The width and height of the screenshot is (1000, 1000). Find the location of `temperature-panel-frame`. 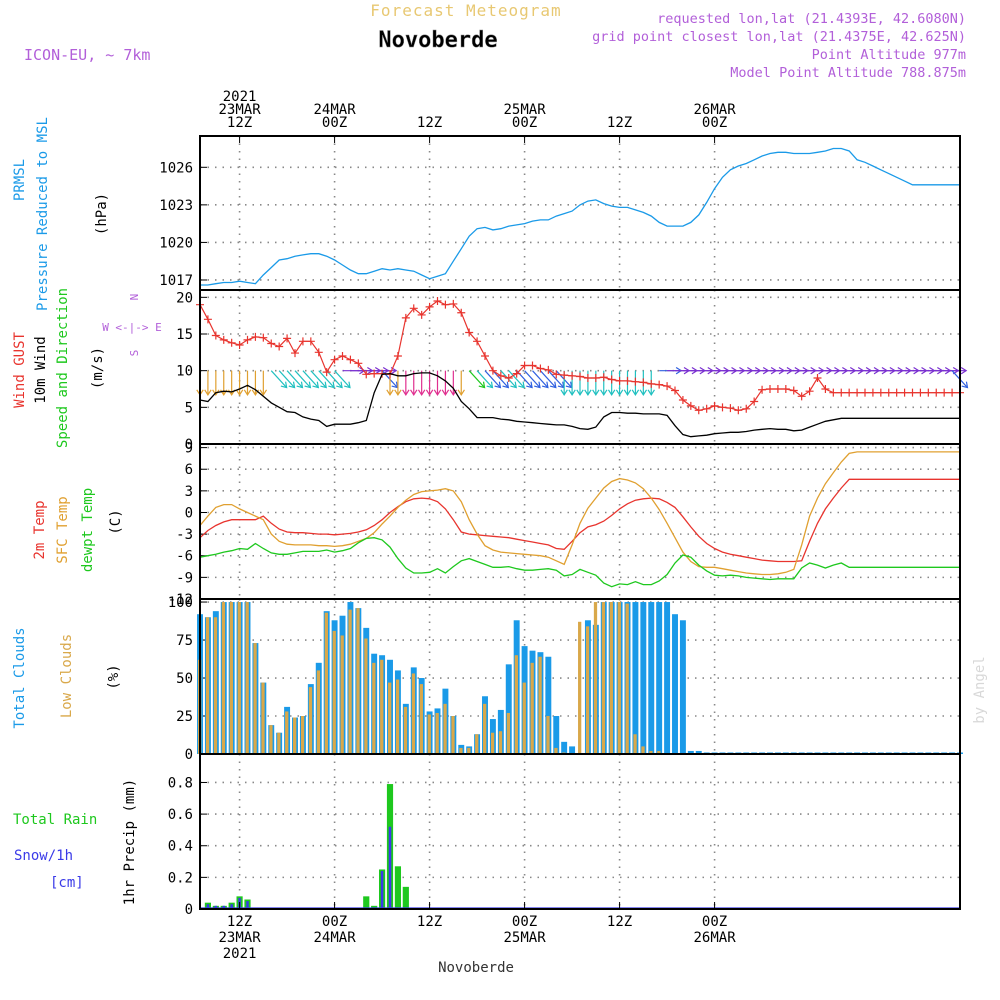

temperature-panel-frame is located at coordinates (580, 521).